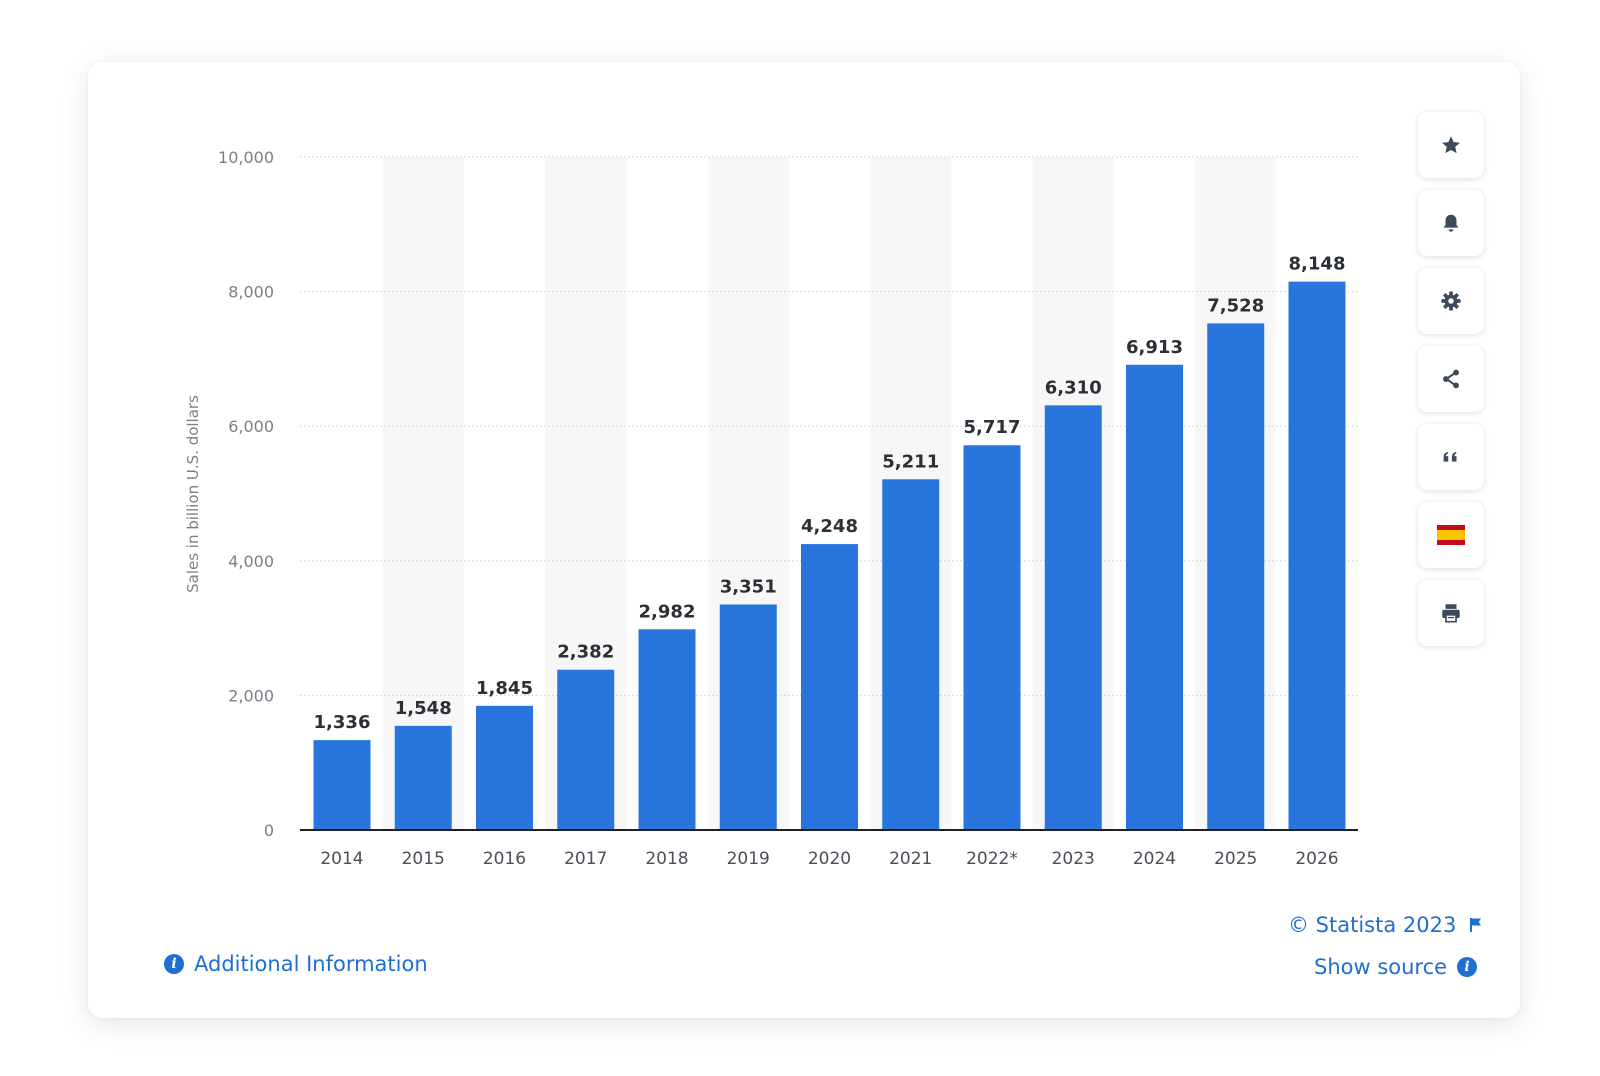 Image resolution: width=1600 pixels, height=1076 pixels. I want to click on y-tick-label: 6,000, so click(251, 426).